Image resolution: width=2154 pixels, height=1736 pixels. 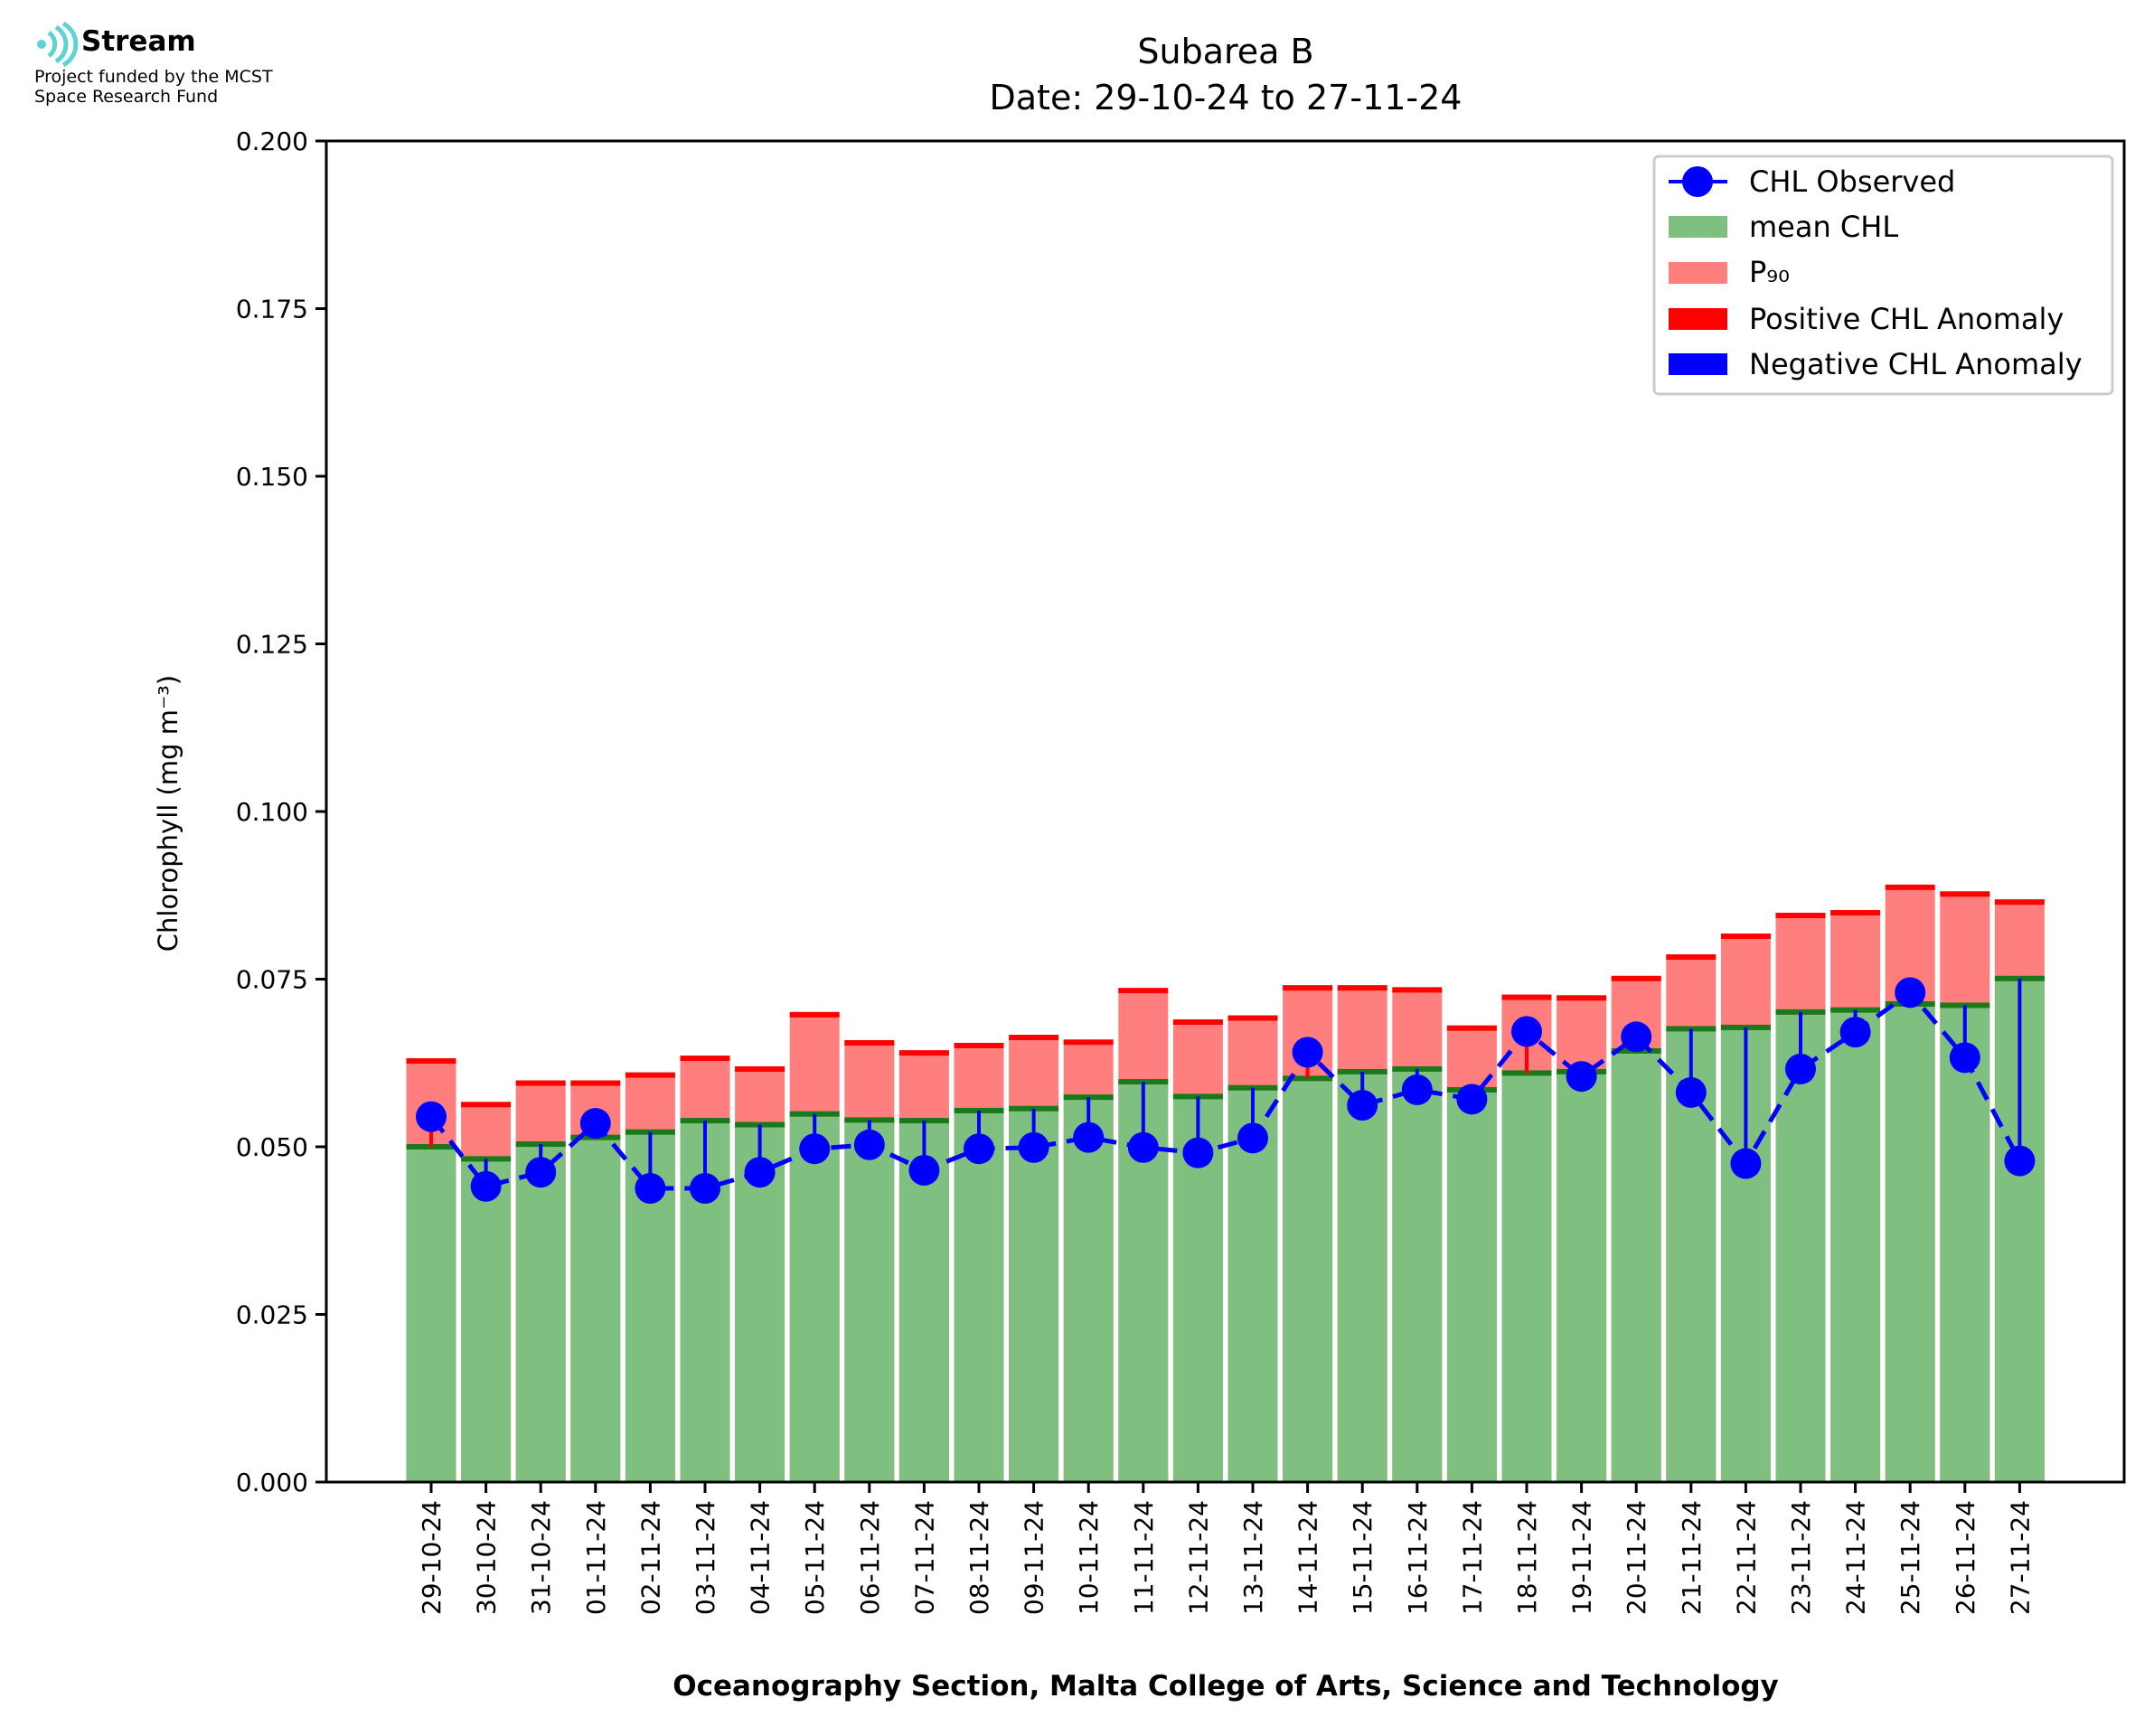 I want to click on x-tick-label: 12-11-24, so click(x=1198, y=1558).